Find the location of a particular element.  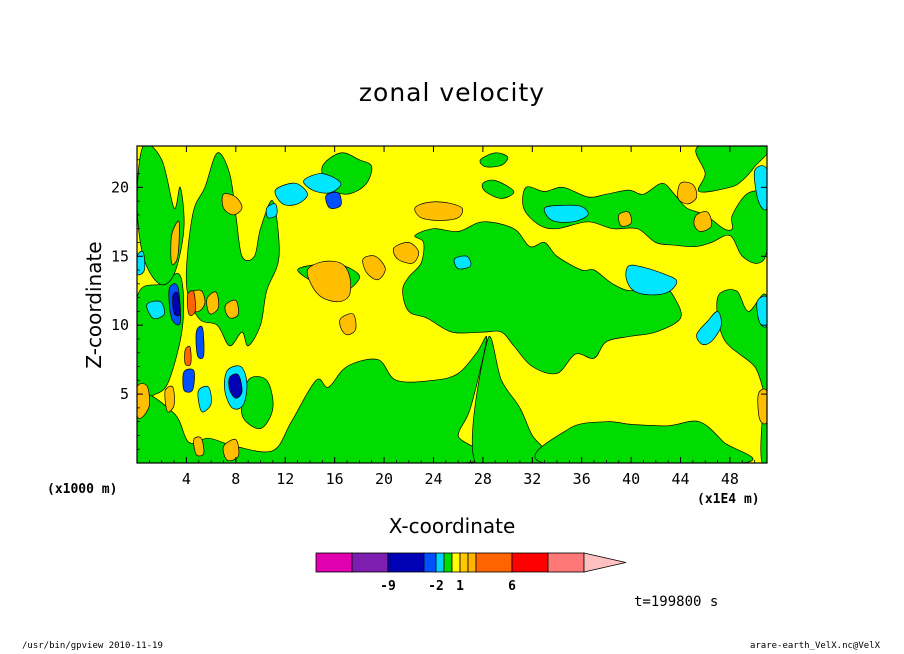

x-tick-label: 44 is located at coordinates (680, 479).